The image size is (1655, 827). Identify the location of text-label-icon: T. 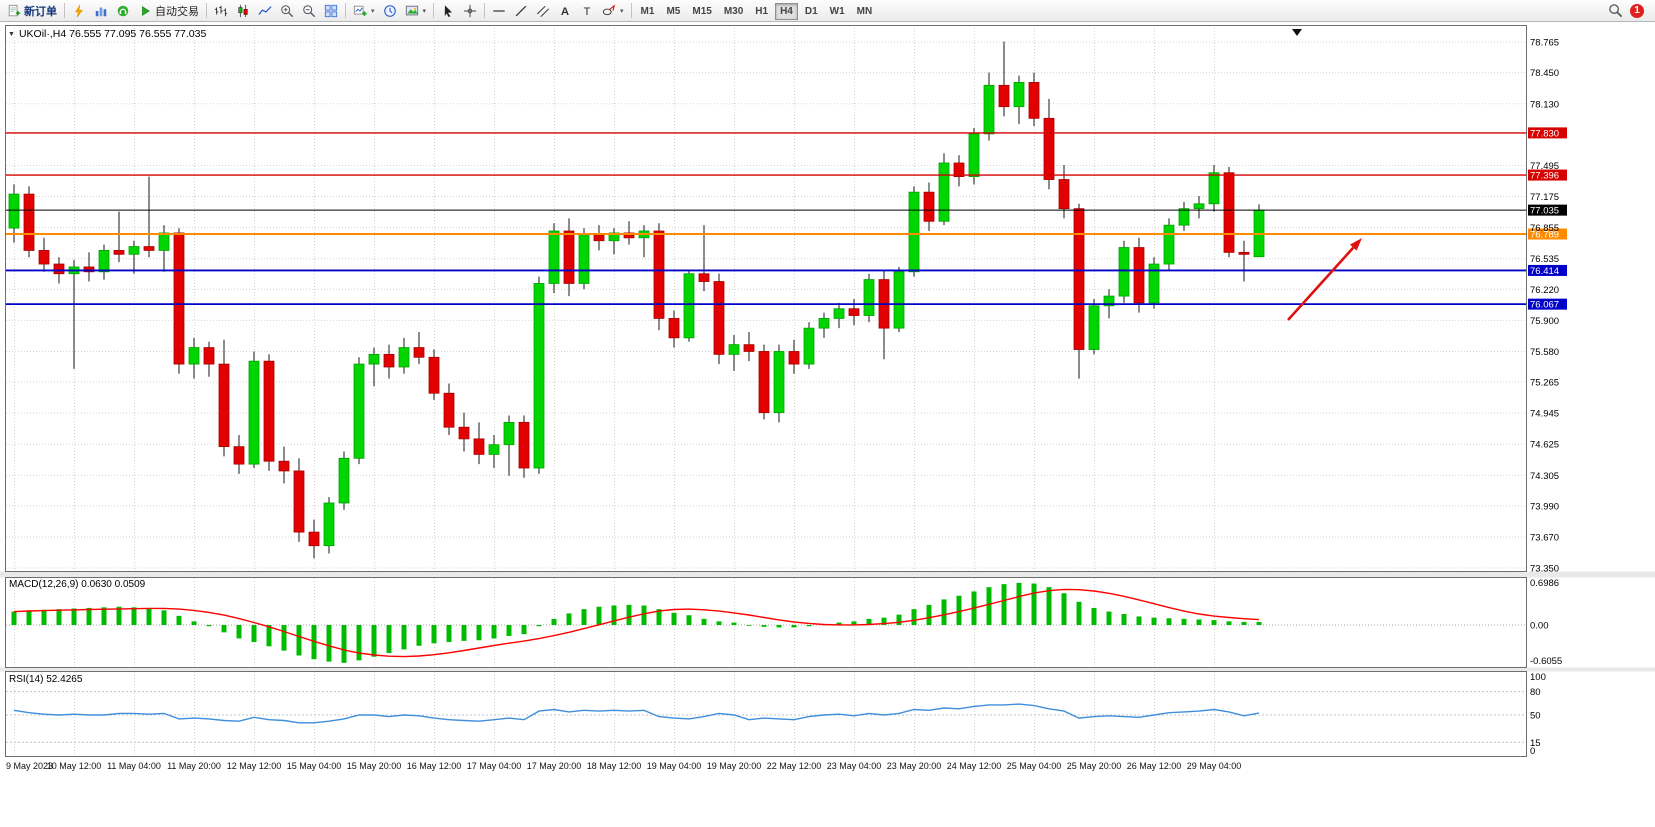
(587, 11).